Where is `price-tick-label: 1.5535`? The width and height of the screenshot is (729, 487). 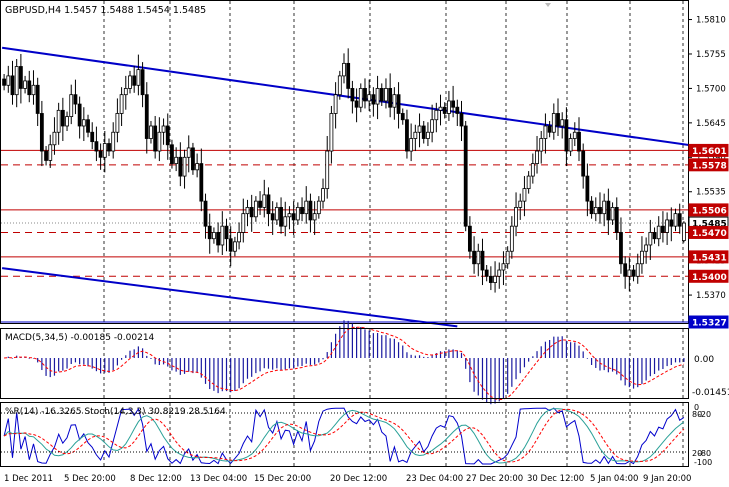 price-tick-label: 1.5535 is located at coordinates (711, 193).